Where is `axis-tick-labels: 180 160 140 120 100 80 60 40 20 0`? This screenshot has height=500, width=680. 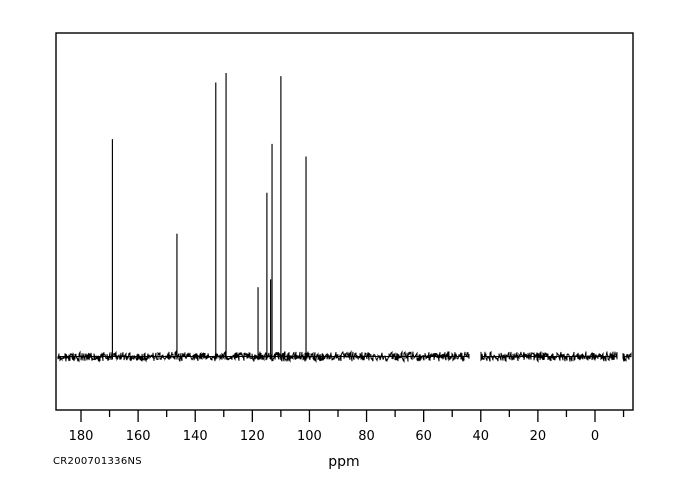
axis-tick-labels: 180 160 140 120 100 80 60 40 20 0 is located at coordinates (334, 436).